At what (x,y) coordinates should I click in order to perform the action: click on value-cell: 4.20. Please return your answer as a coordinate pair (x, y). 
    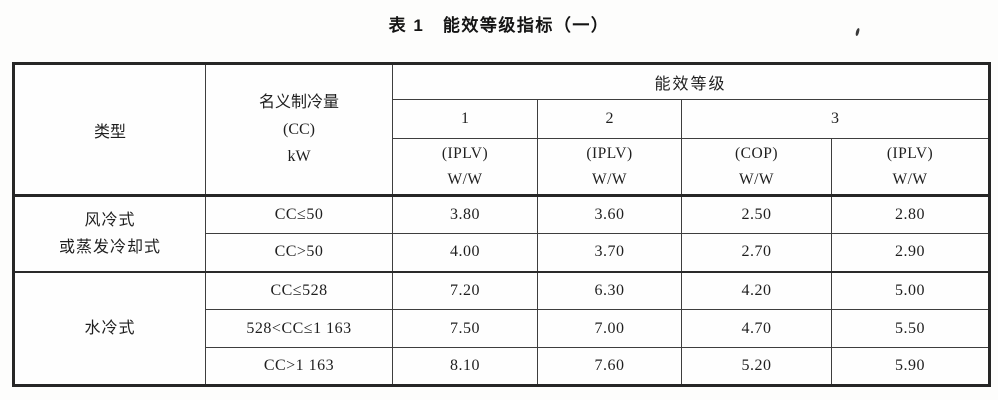
    Looking at the image, I should click on (756, 290).